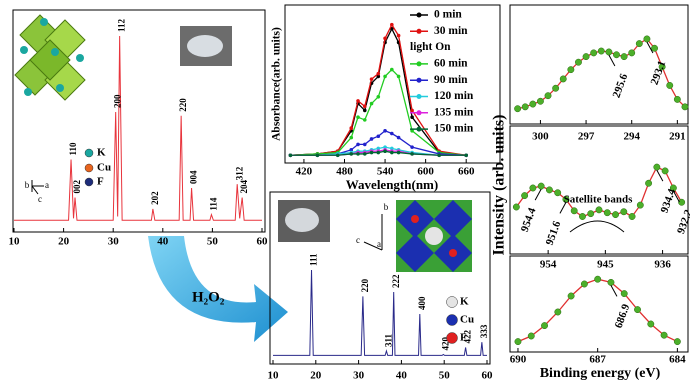  I want to click on reaction-arrow, so click(218, 289).